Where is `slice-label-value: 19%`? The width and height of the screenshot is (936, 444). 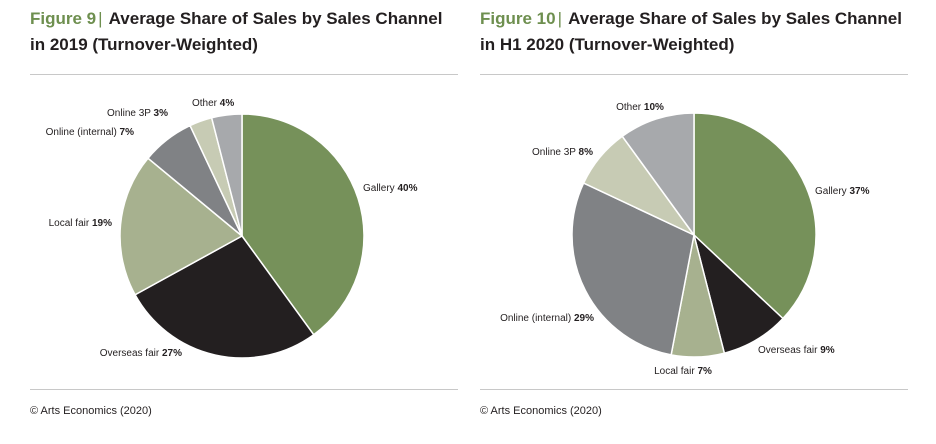
slice-label-value: 19% is located at coordinates (102, 223).